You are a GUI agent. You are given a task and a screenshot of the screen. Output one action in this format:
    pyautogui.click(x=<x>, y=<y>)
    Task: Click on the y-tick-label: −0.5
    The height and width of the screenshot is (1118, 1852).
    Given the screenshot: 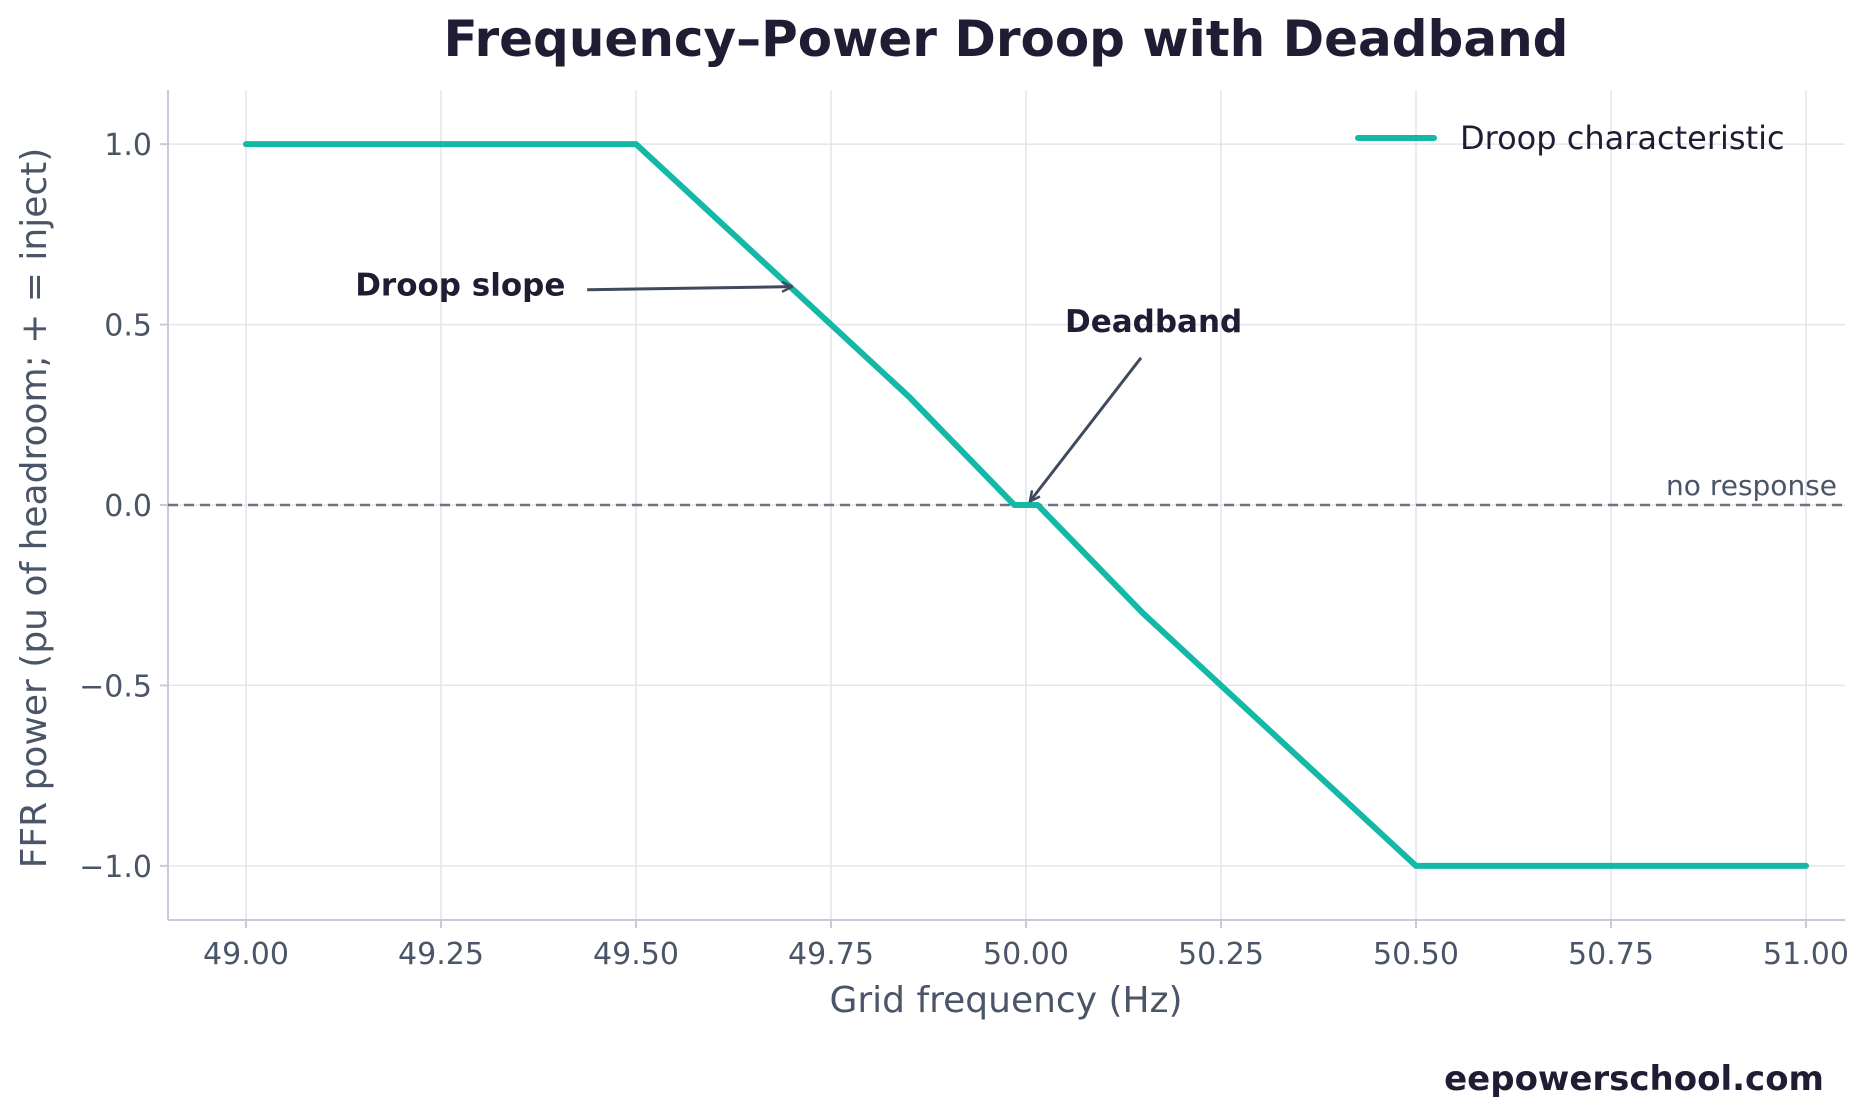 What is the action you would take?
    pyautogui.click(x=115, y=686)
    